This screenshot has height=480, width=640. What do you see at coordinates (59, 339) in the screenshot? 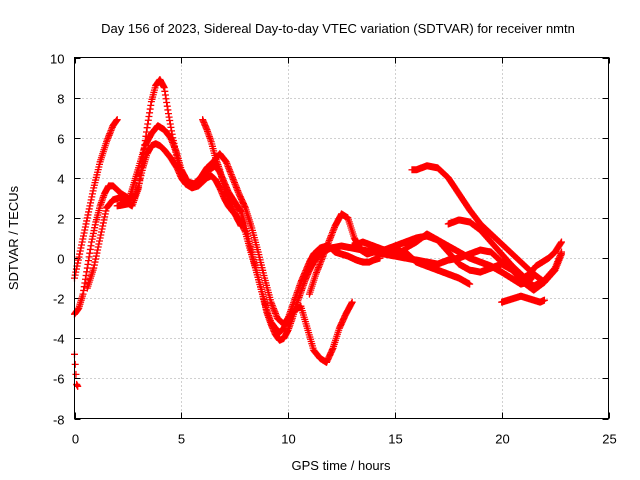
I see `y-tick-label: -4` at bounding box center [59, 339].